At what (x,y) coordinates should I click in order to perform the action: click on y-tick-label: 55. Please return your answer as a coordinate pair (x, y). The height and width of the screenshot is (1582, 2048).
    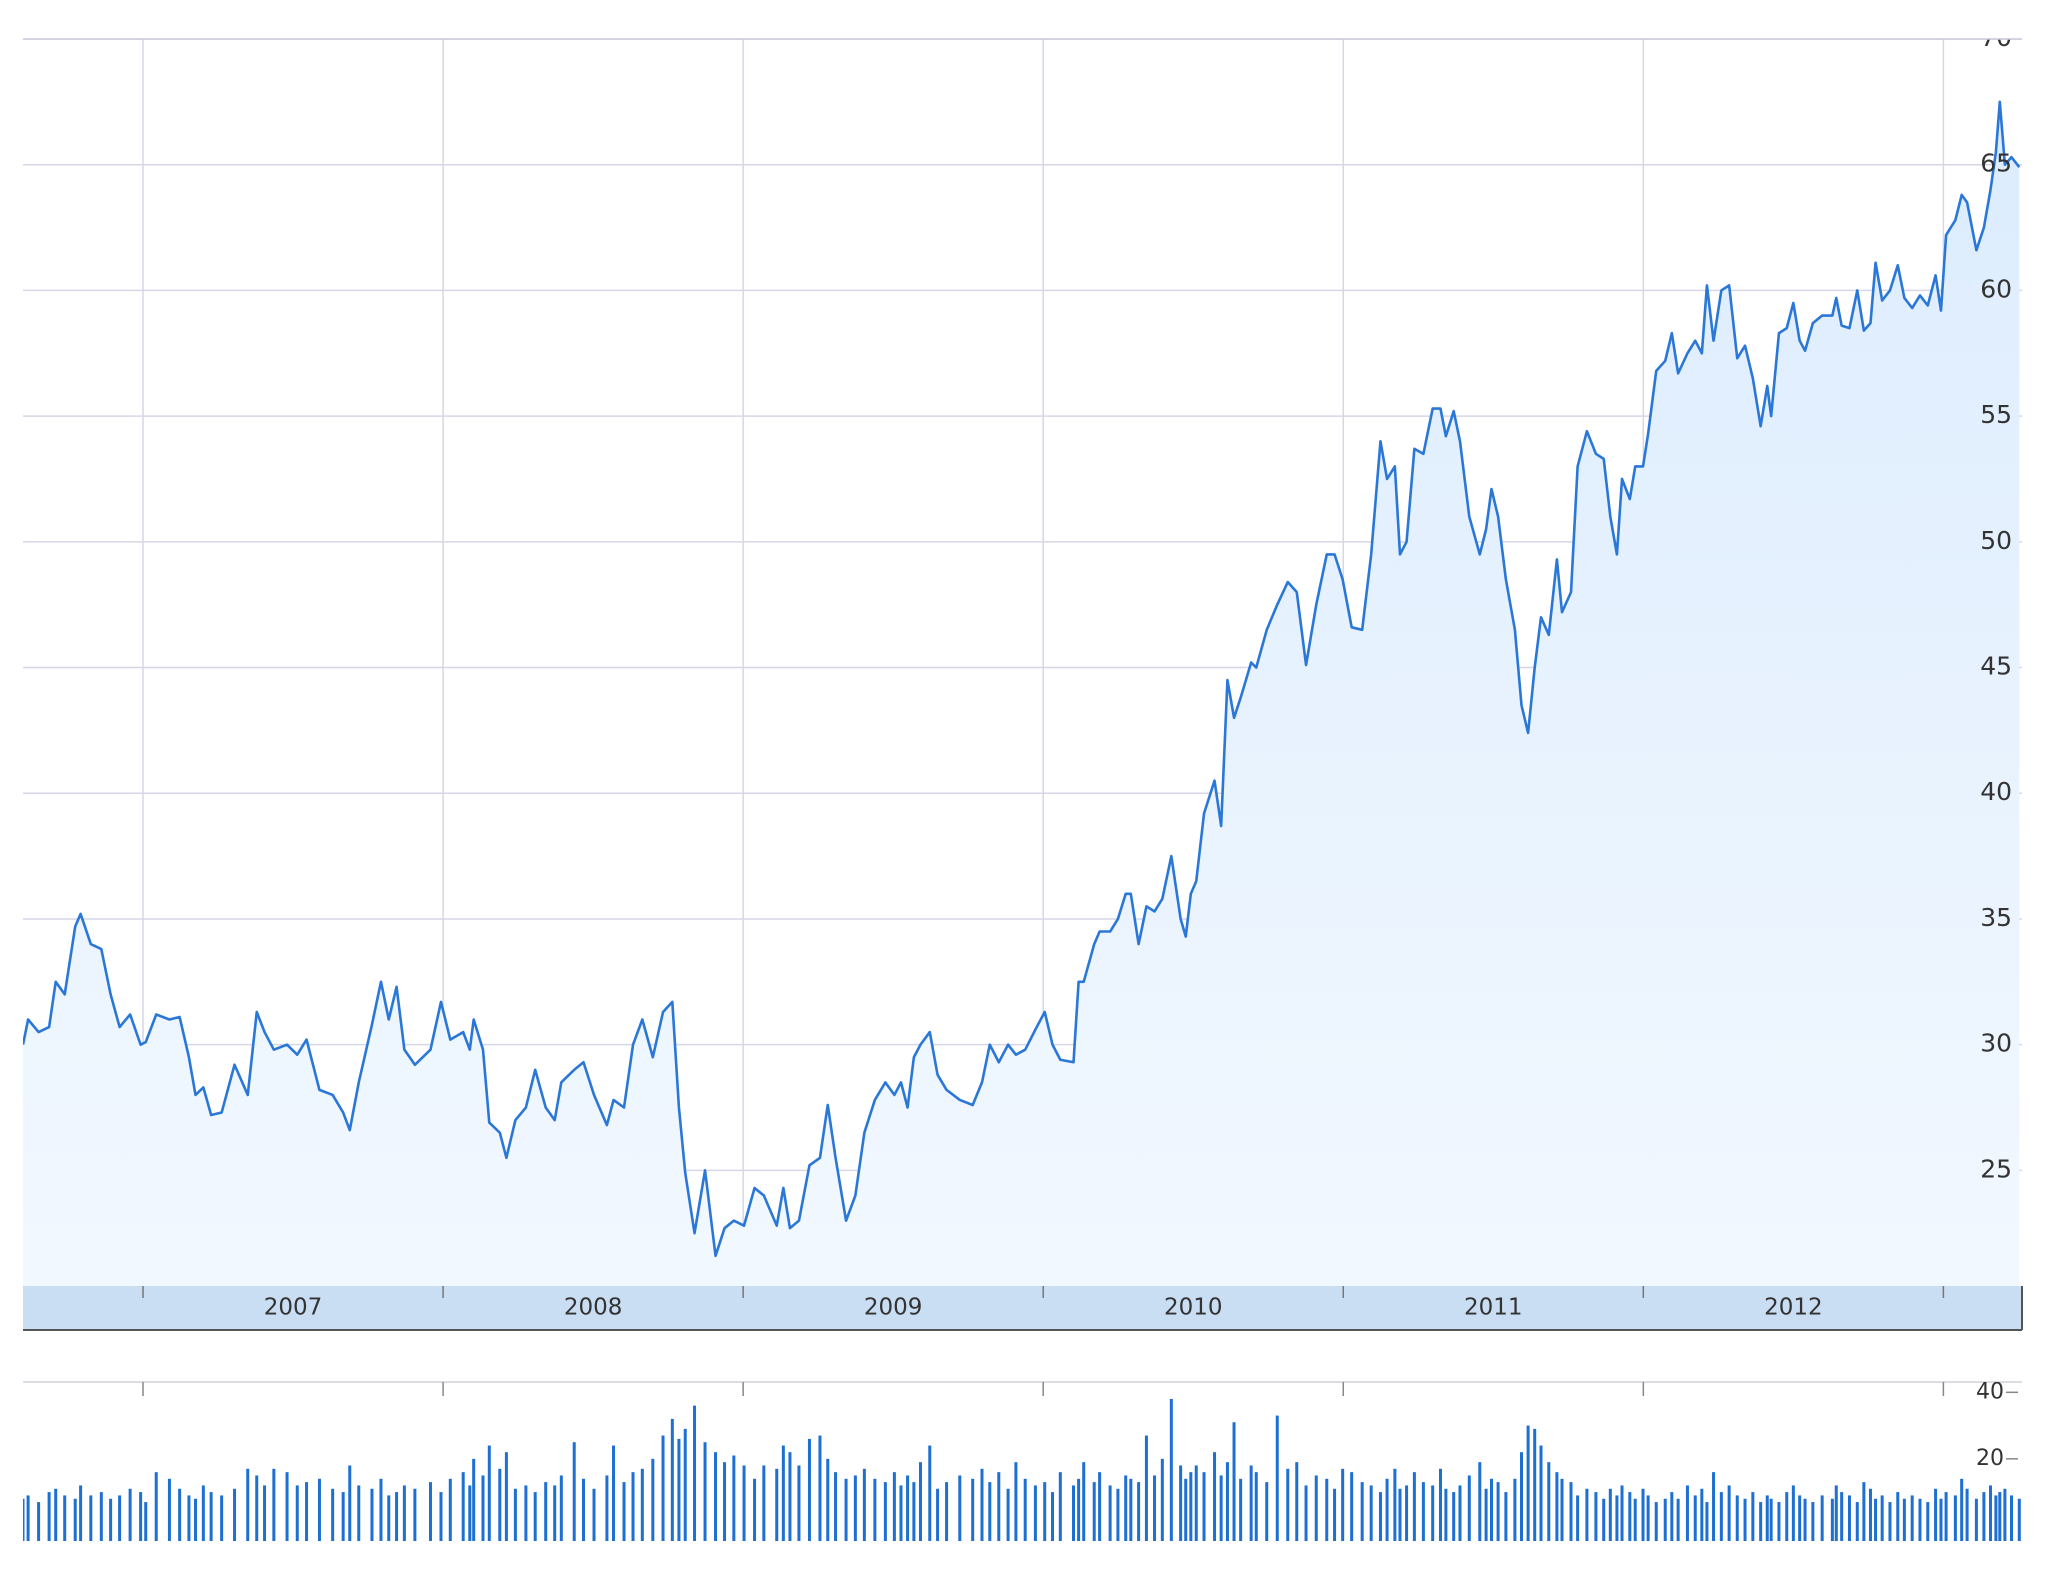
    Looking at the image, I should click on (1996, 414).